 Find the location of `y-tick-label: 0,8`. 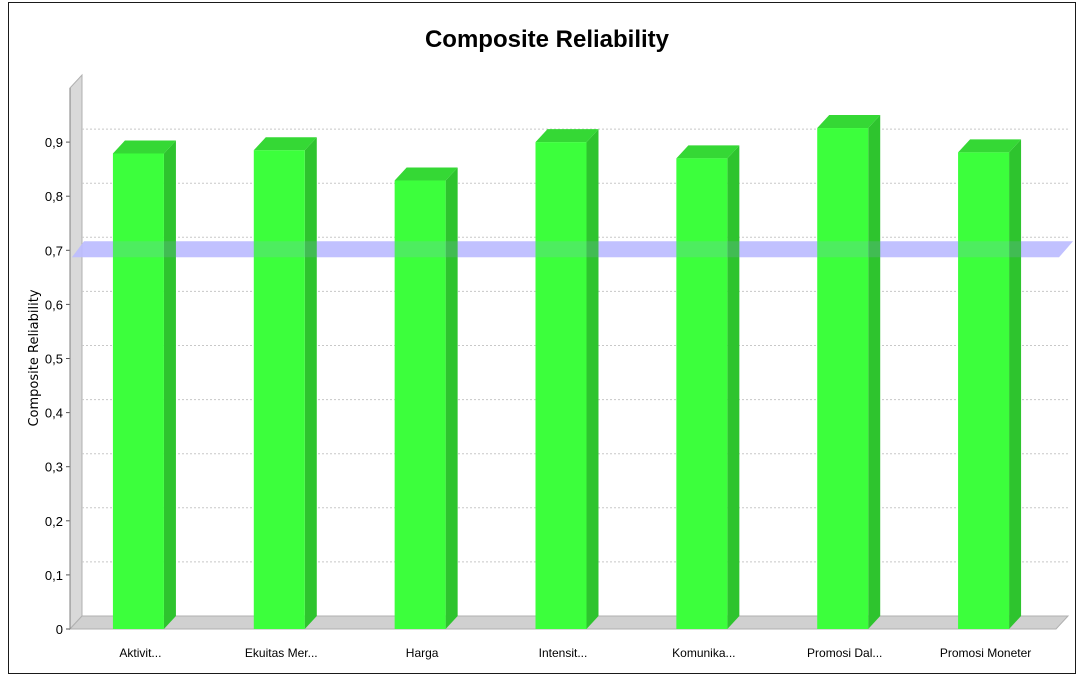

y-tick-label: 0,8 is located at coordinates (54, 196).